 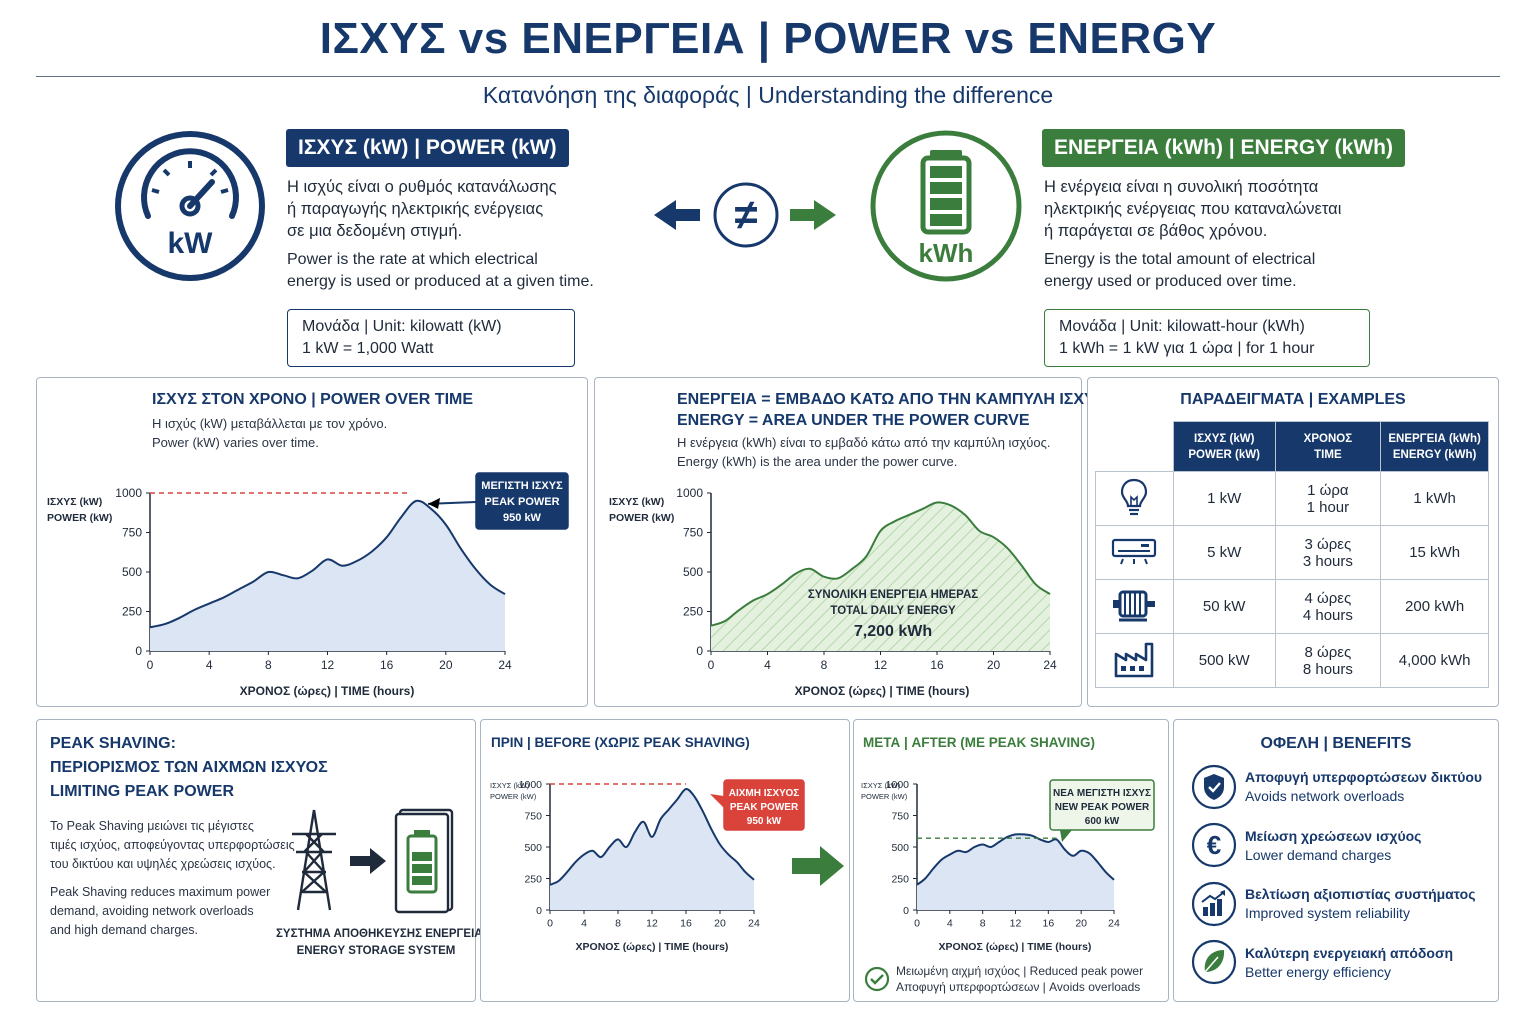 What do you see at coordinates (190, 206) in the screenshot?
I see `gauge-icon: kW` at bounding box center [190, 206].